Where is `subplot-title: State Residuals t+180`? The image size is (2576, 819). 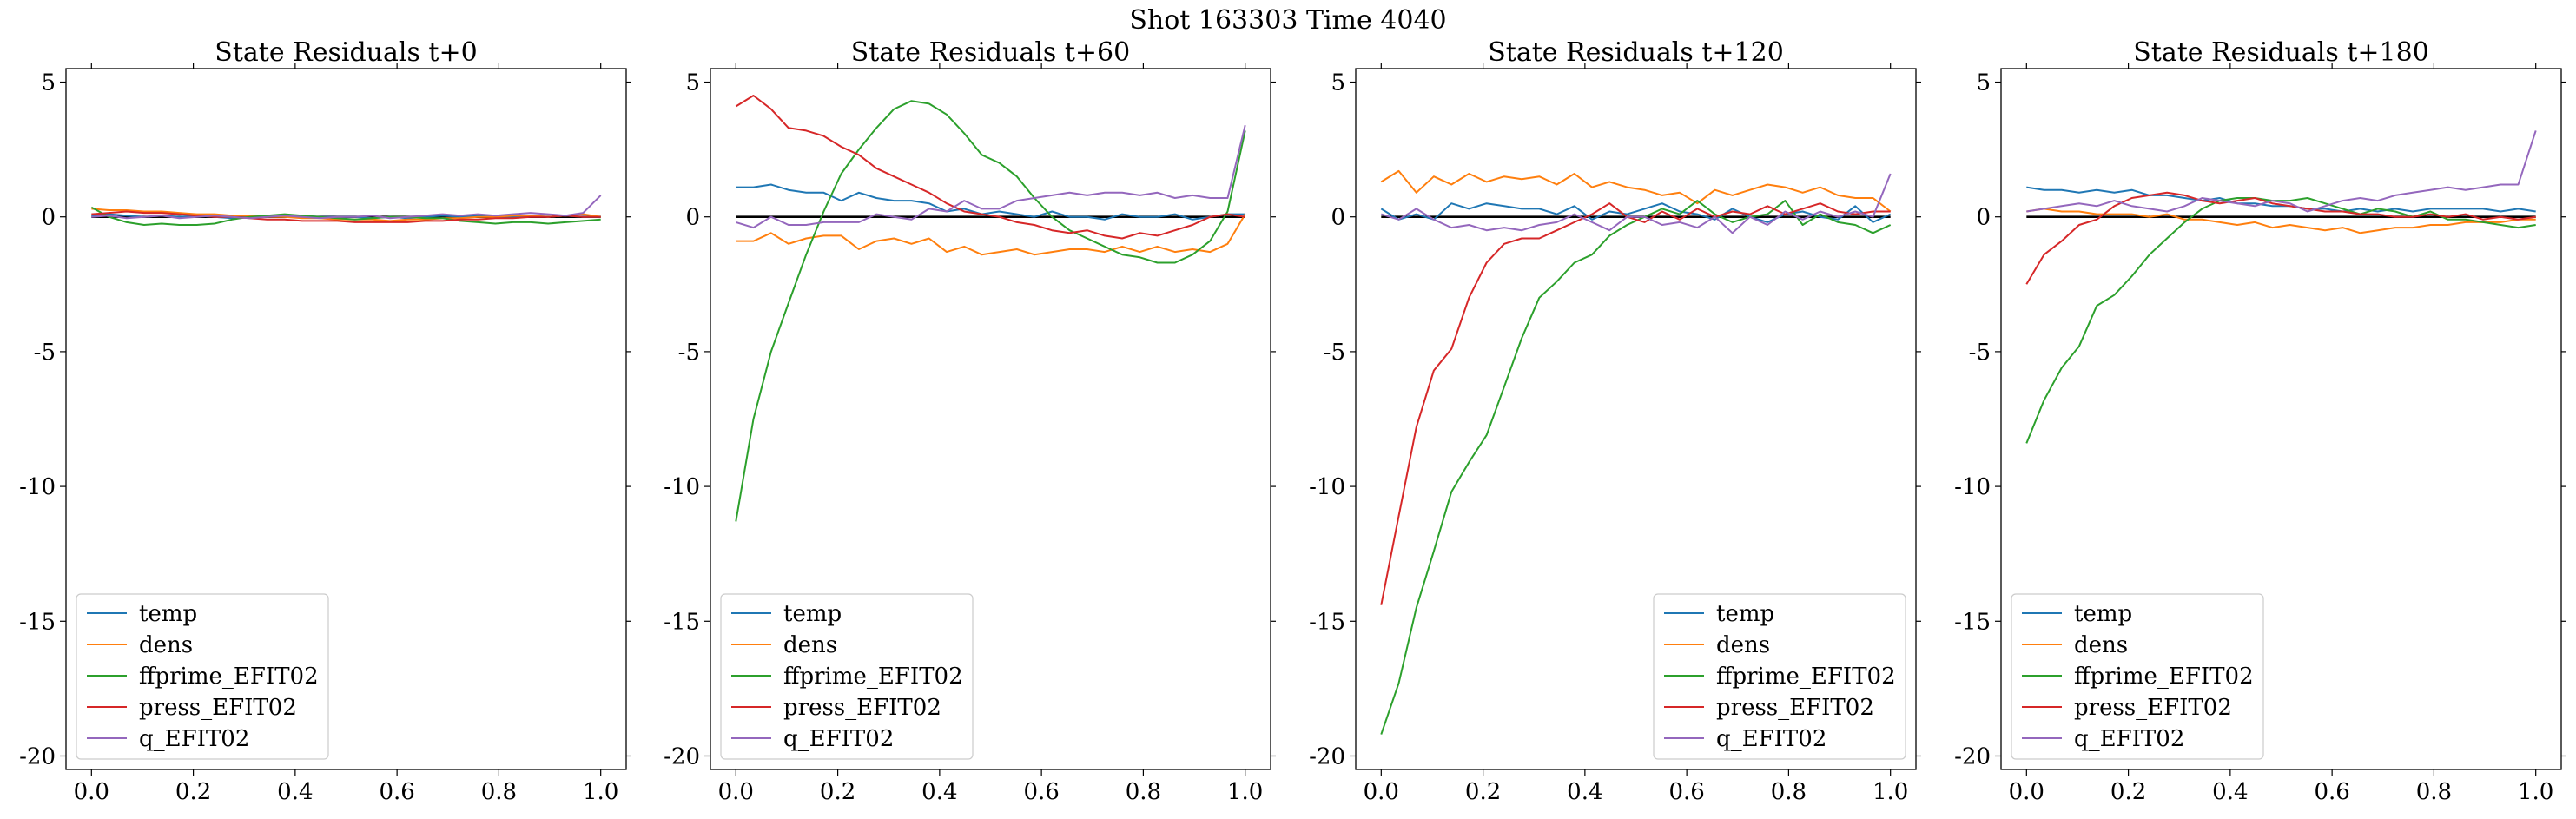
subplot-title: State Residuals t+180 is located at coordinates (2281, 52).